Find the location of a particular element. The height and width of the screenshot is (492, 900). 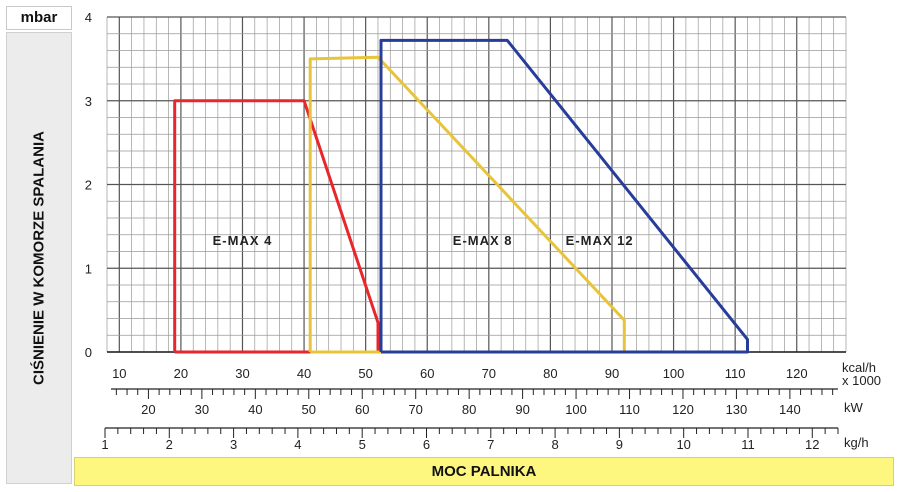

x-tick-label-kcal: 40 is located at coordinates (304, 373).